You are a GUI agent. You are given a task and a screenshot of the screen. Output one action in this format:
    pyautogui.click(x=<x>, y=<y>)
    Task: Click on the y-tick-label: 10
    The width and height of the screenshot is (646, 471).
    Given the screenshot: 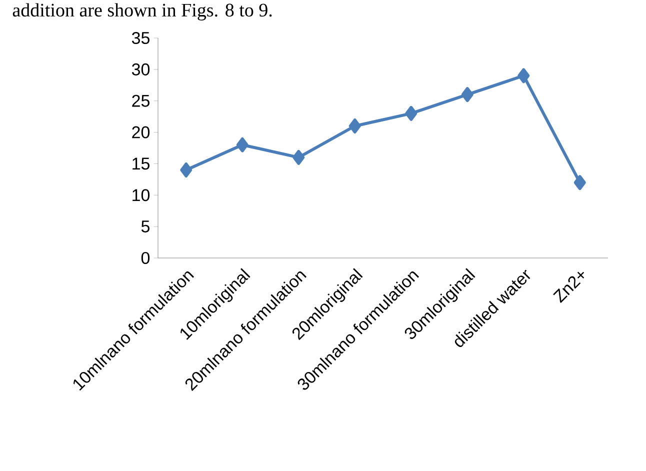 What is the action you would take?
    pyautogui.click(x=141, y=195)
    